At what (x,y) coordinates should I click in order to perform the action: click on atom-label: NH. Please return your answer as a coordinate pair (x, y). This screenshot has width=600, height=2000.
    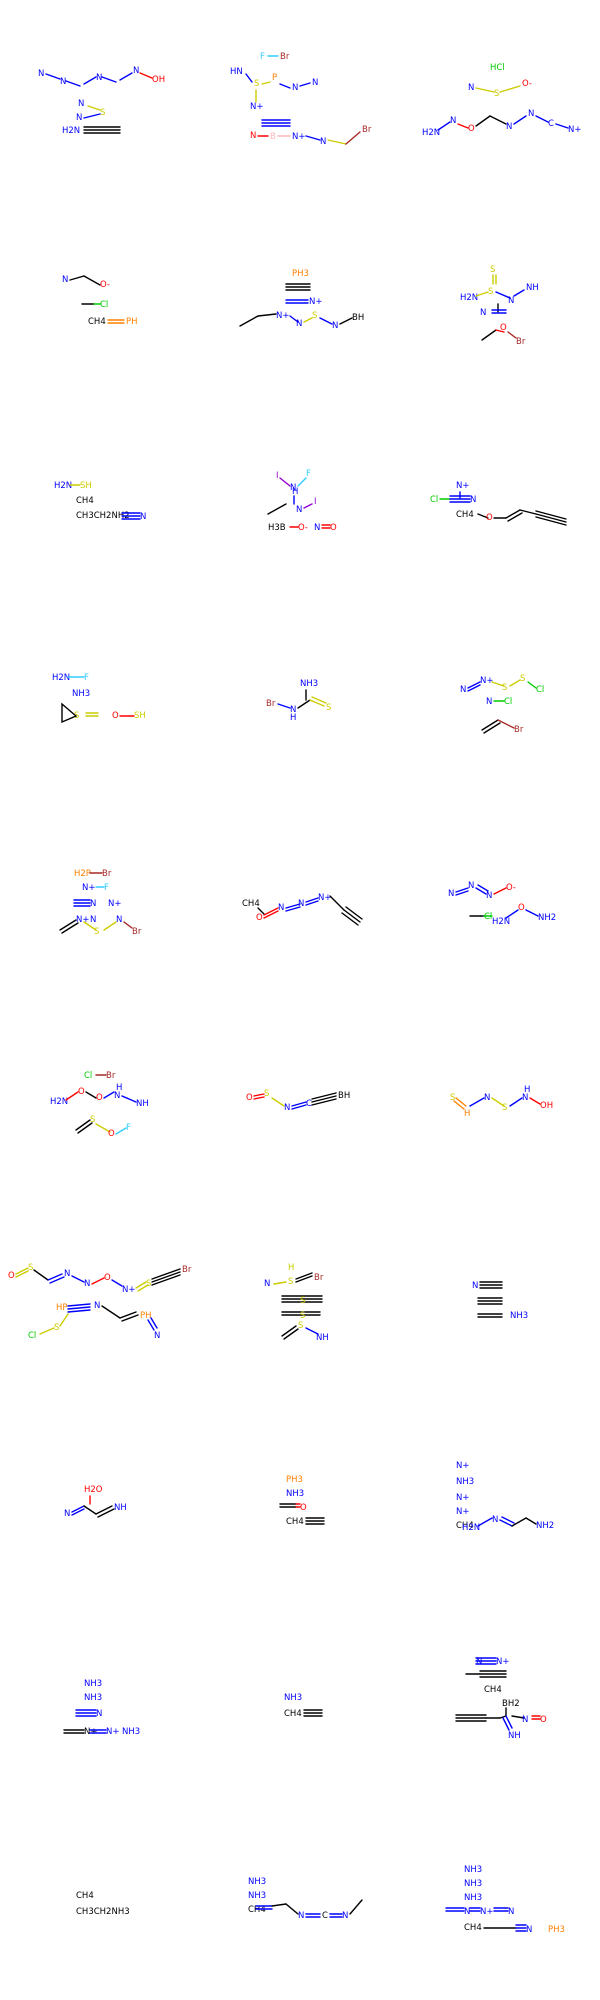
    Looking at the image, I should click on (322, 1338).